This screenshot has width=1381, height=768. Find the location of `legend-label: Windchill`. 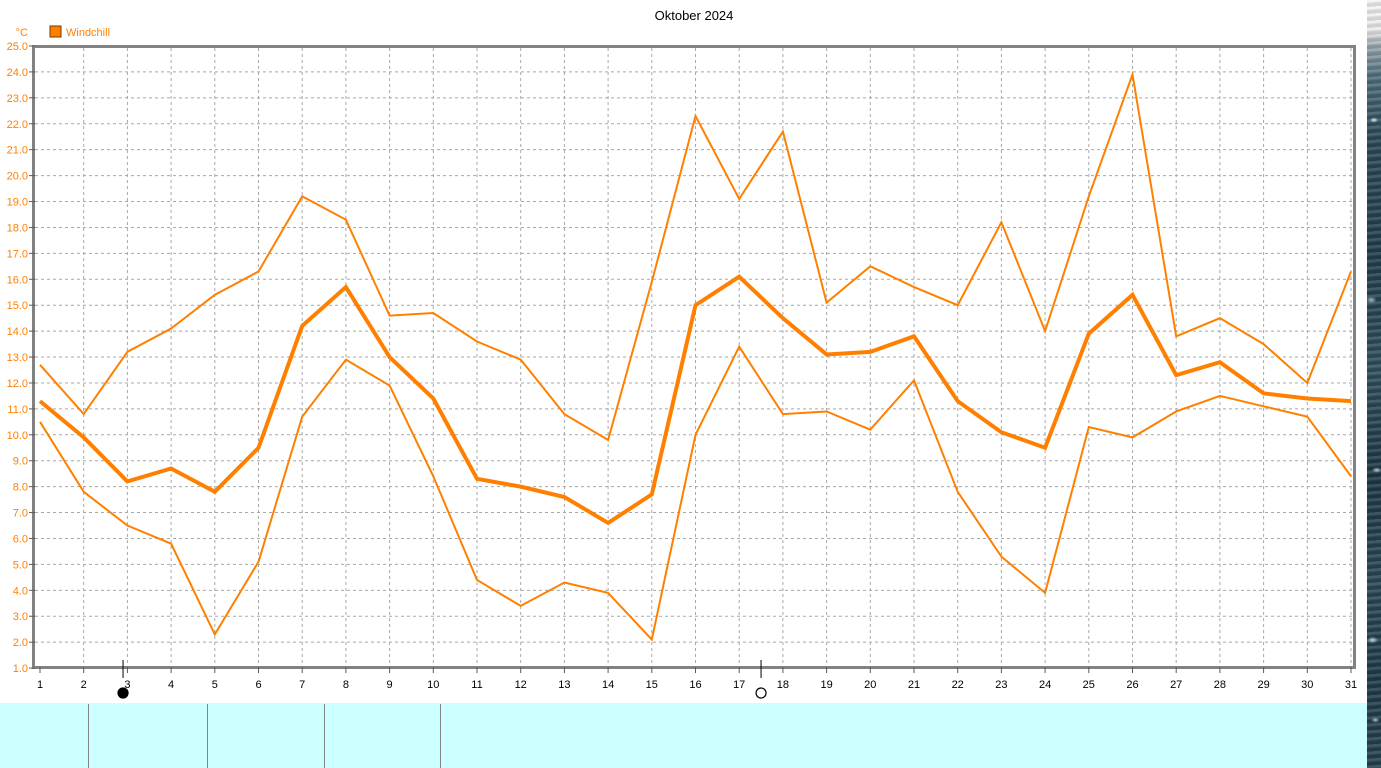

legend-label: Windchill is located at coordinates (88, 33).